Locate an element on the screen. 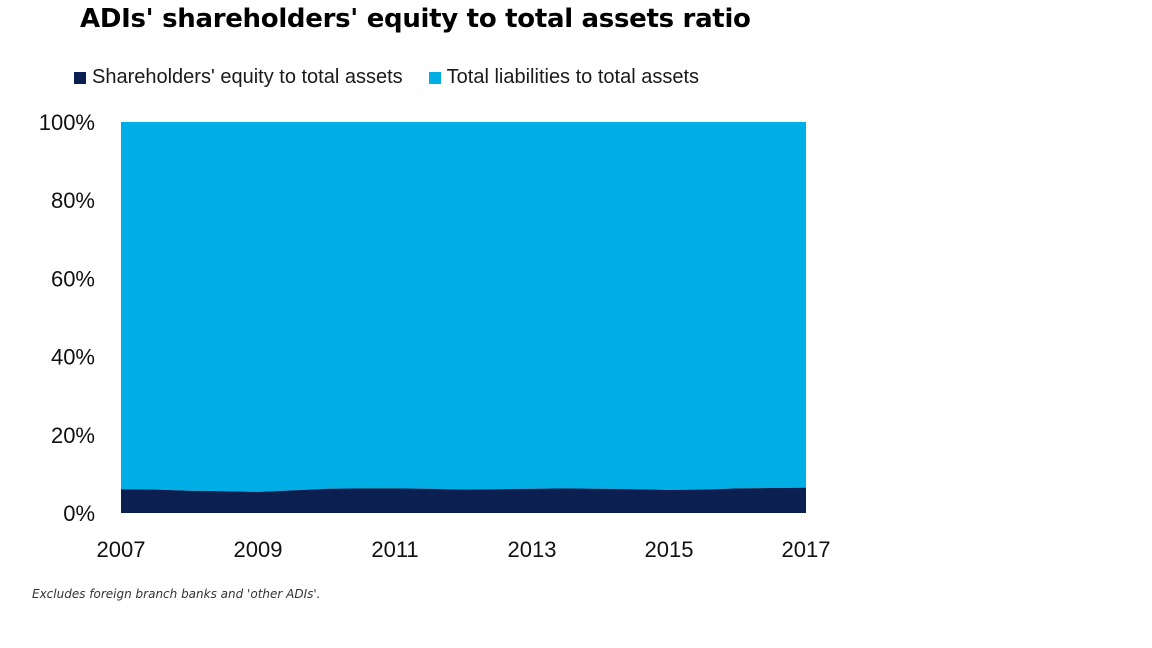 This screenshot has height=648, width=1152. legend-label-equity: Shareholders' equity to total assets is located at coordinates (247, 77).